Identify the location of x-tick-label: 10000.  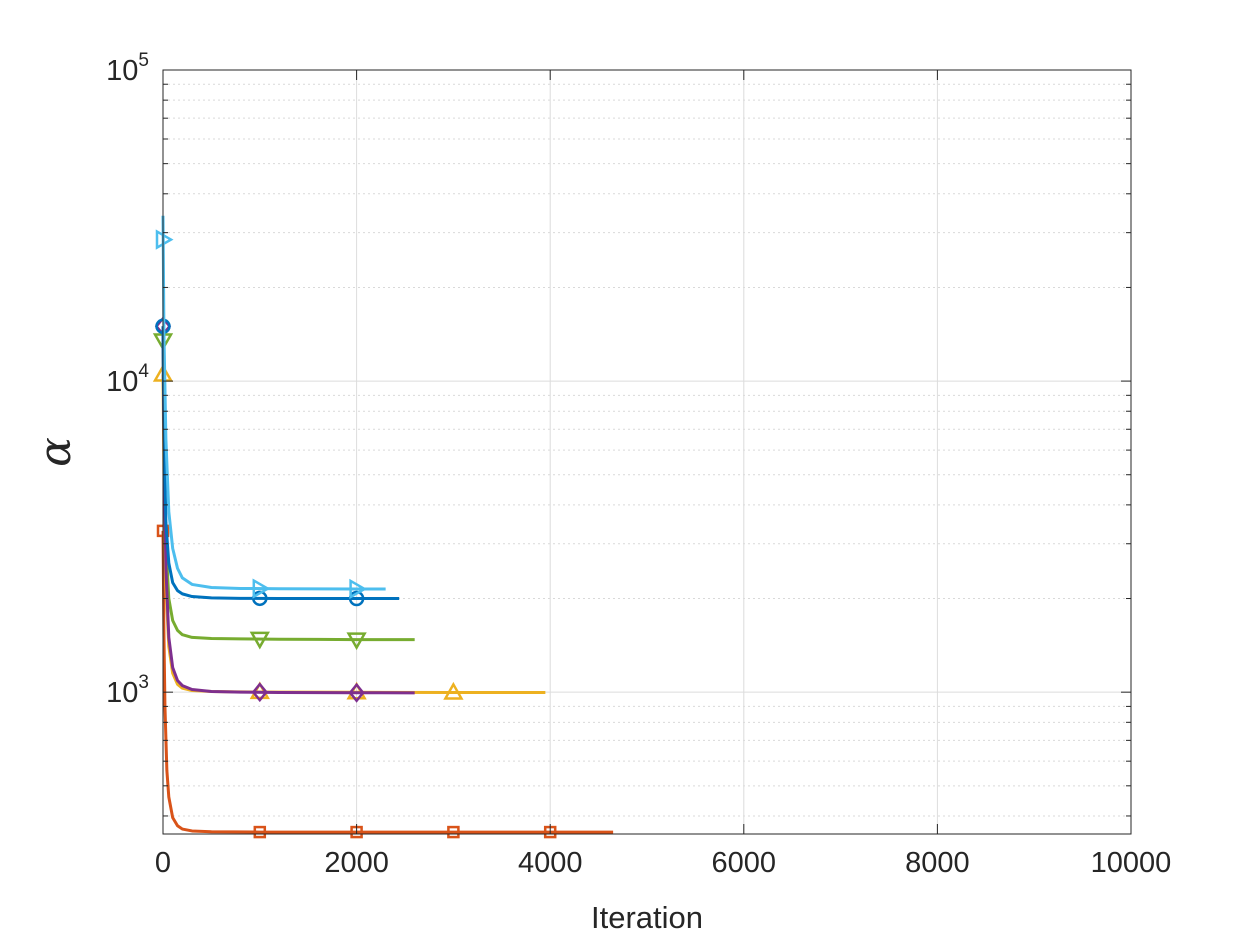
(1131, 863).